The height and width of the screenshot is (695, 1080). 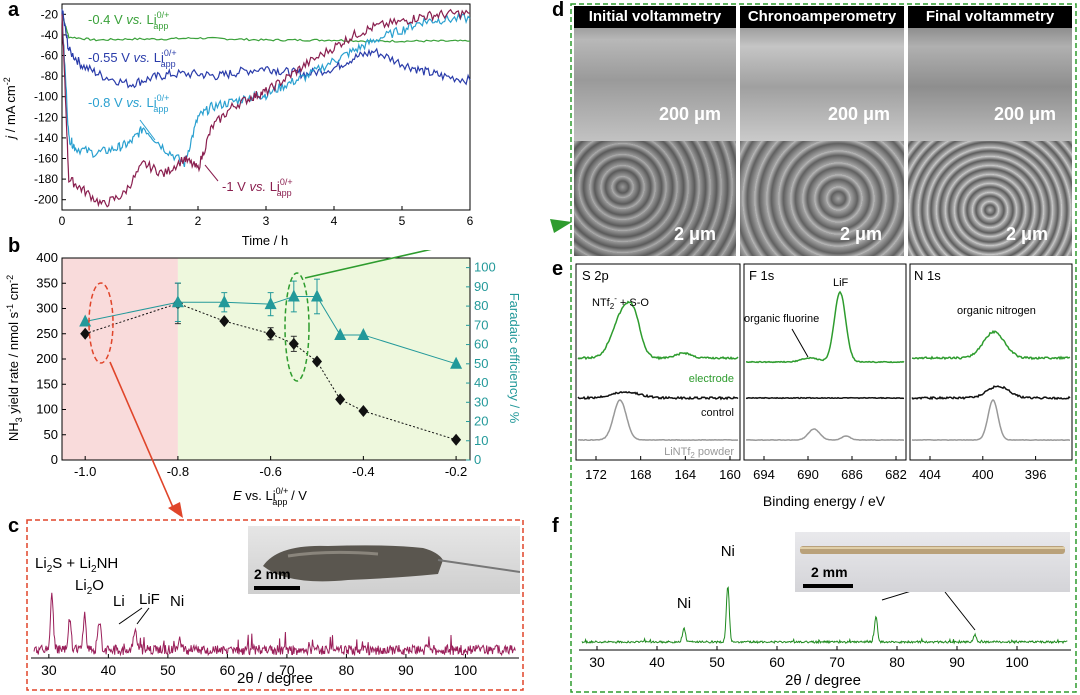 What do you see at coordinates (481, 440) in the screenshot?
I see `chart-b-y2tick-label: 10` at bounding box center [481, 440].